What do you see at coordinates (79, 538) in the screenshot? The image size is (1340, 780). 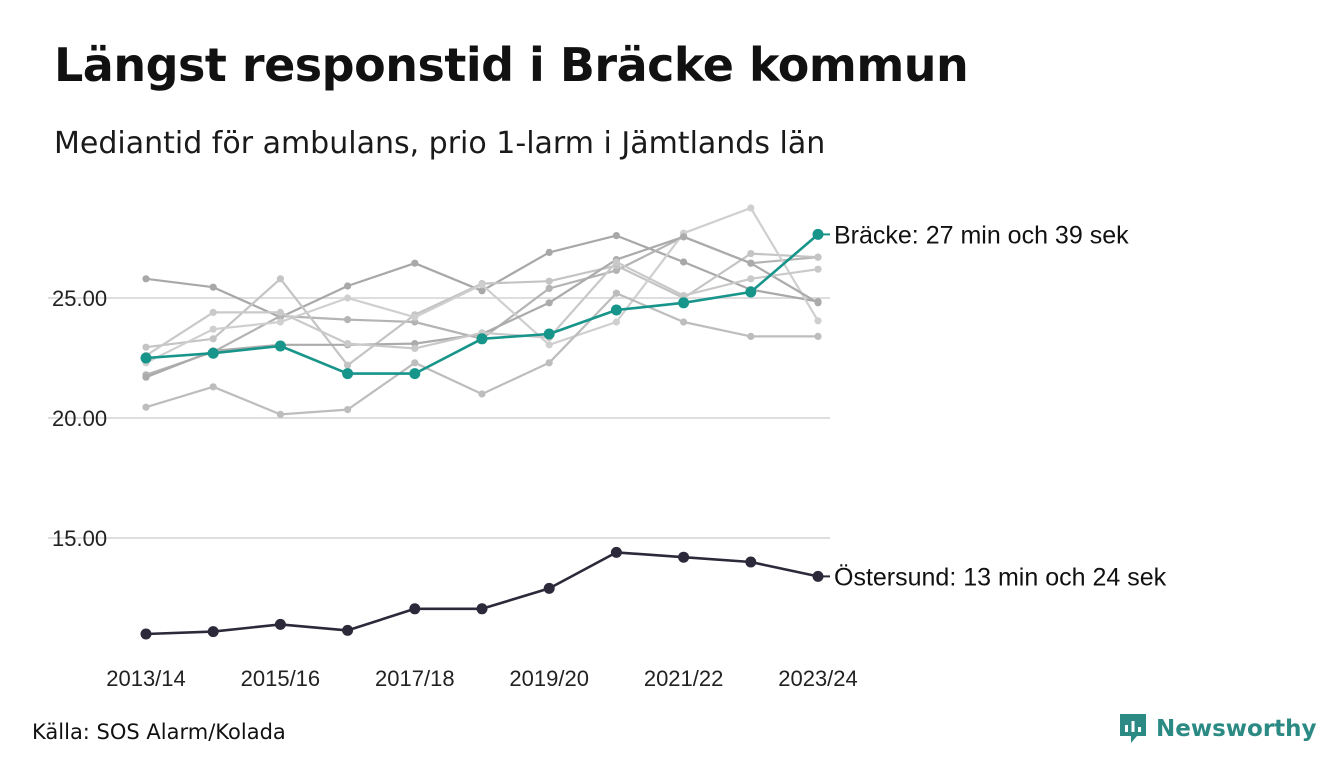 I see `y-tick-label: 15.00` at bounding box center [79, 538].